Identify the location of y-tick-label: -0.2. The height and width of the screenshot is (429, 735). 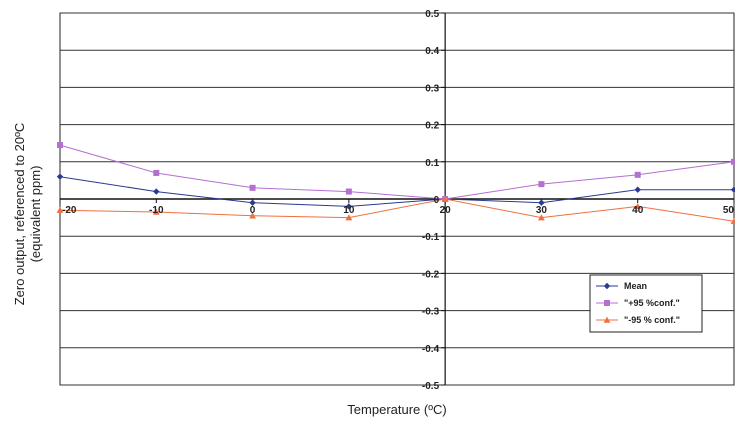
(431, 274).